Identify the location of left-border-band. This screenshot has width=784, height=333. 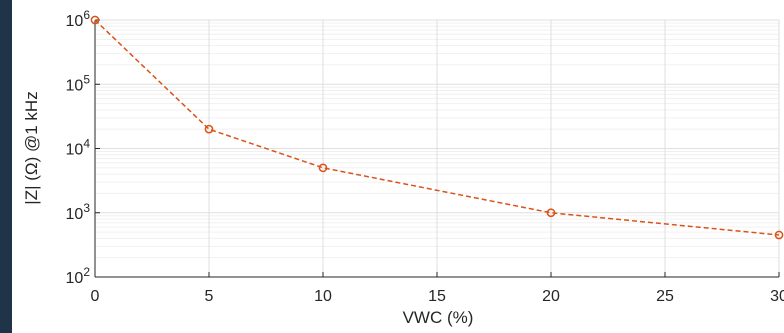
(6, 166).